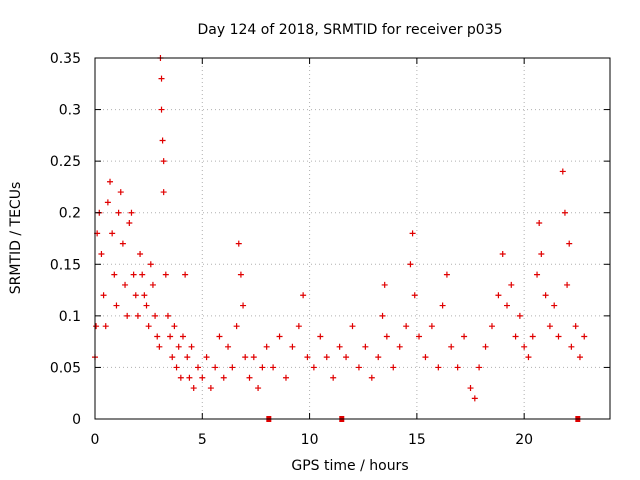  What do you see at coordinates (65, 59) in the screenshot?
I see `y-tick-label: 0.35` at bounding box center [65, 59].